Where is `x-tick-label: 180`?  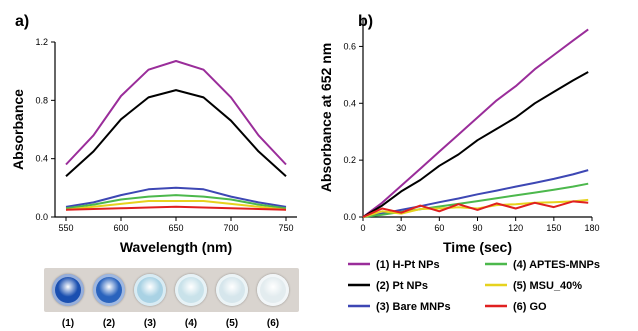 x-tick-label: 180 is located at coordinates (591, 228).